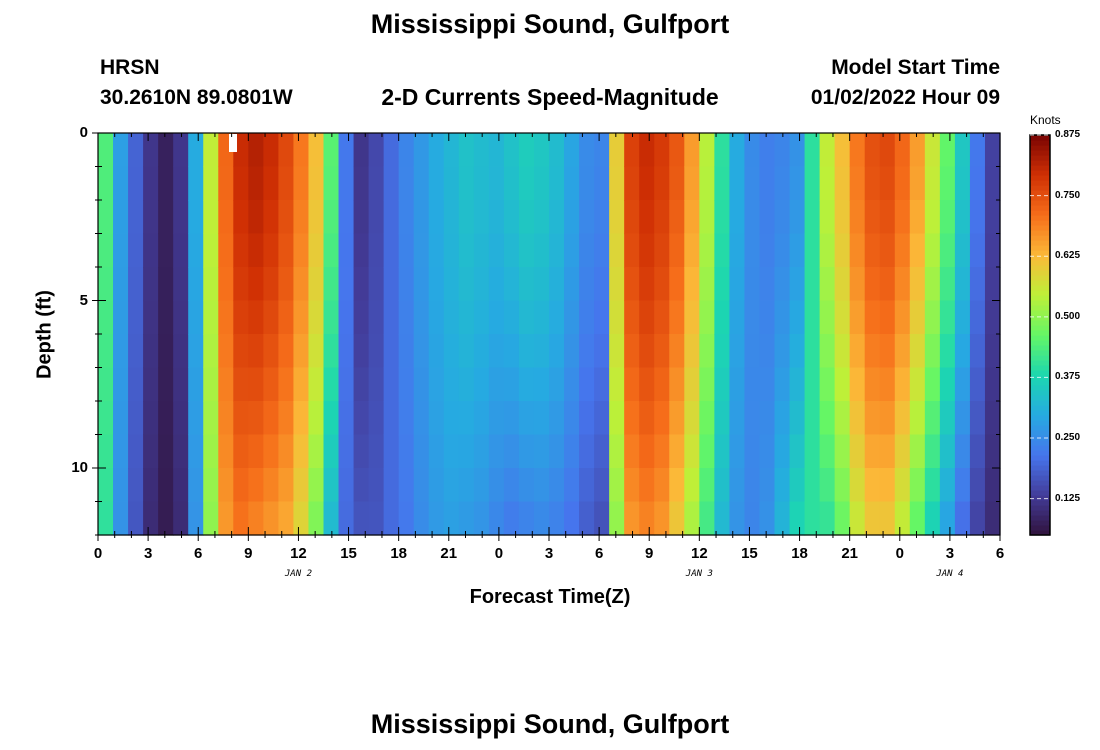 This screenshot has width=1100, height=750. I want to click on colorbar-tick-label: 0.250, so click(1068, 438).